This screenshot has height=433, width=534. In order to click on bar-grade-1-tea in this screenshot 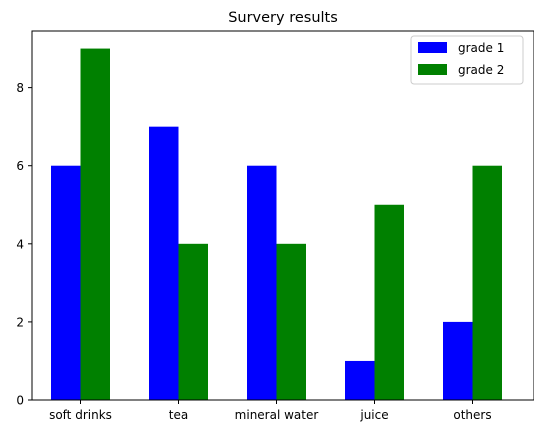, I will do `click(164, 263)`.